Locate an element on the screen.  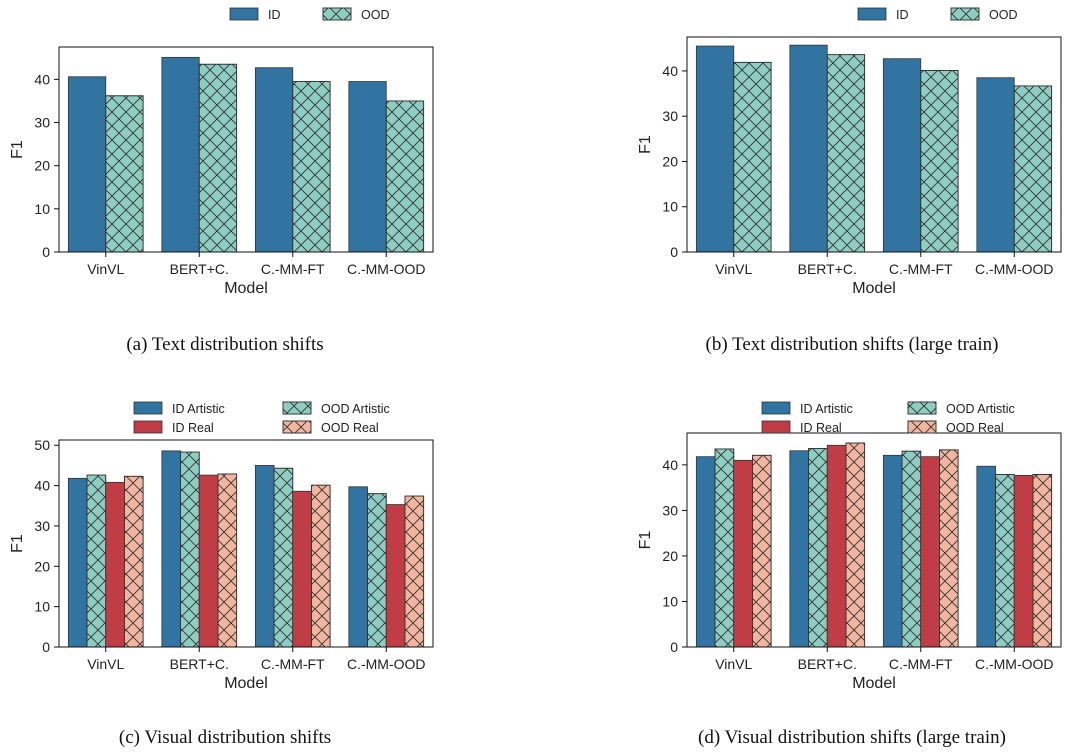
legend: ID Artistic OOD Artistic ID Real OOD Real is located at coordinates (888, 418).